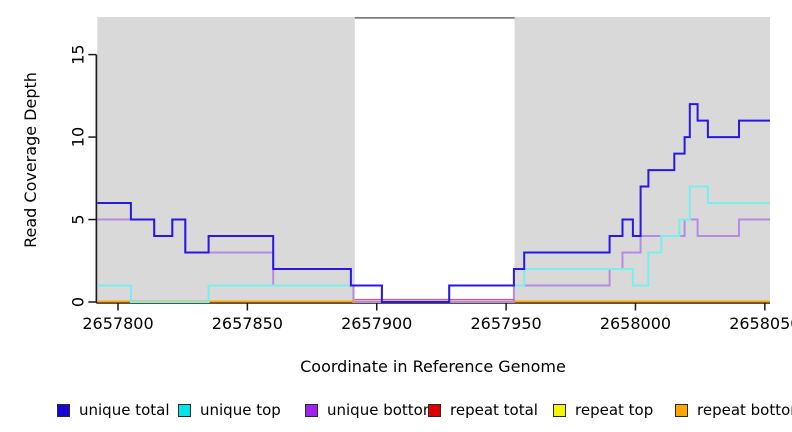 The image size is (792, 432). Describe the element at coordinates (77, 302) in the screenshot. I see `y-tick-label: 0` at that location.